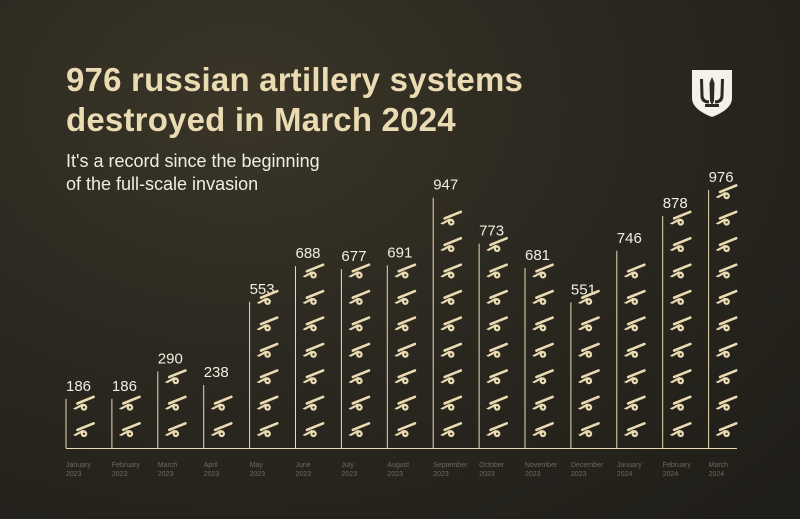 The width and height of the screenshot is (800, 519). I want to click on month-tick-label: February, so click(677, 465).